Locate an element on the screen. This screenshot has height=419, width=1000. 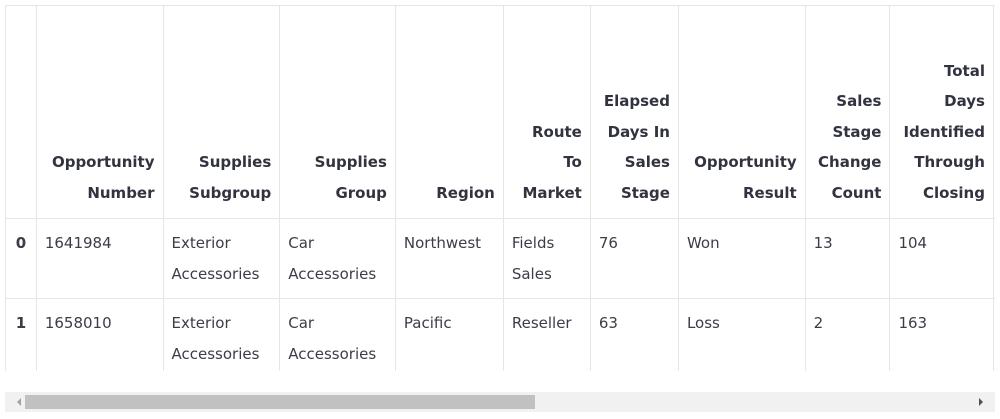
column-header: Supplies Subgroup is located at coordinates (221, 112).